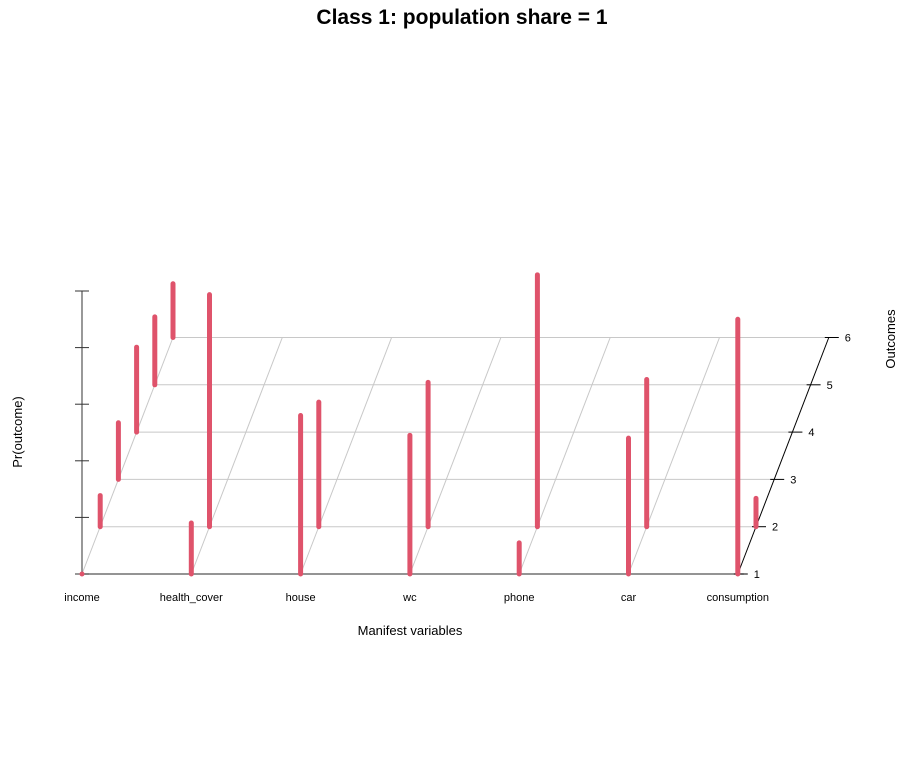 This screenshot has height=776, width=924. Describe the element at coordinates (757, 575) in the screenshot. I see `outcomes-tick-label: 1` at that location.